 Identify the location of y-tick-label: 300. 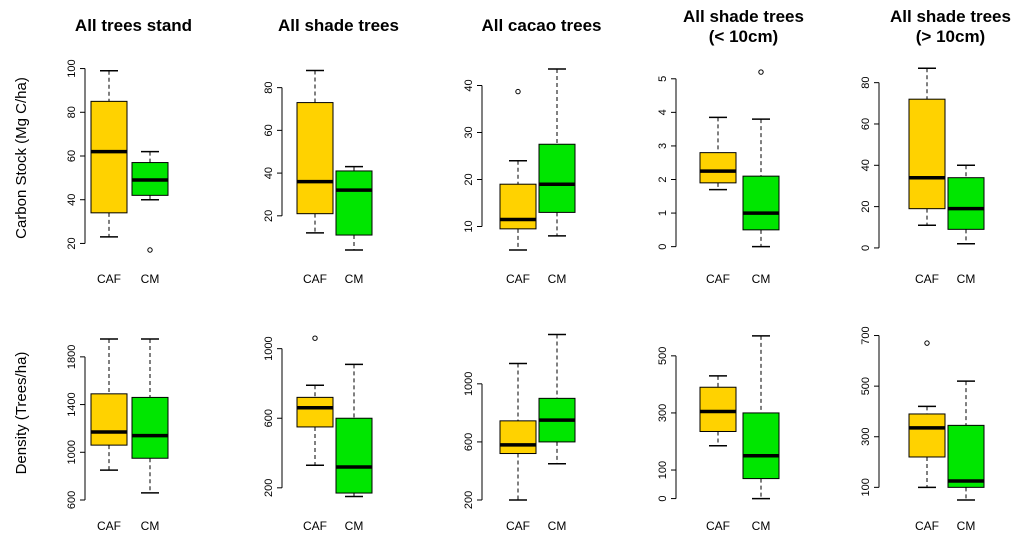
(866, 437).